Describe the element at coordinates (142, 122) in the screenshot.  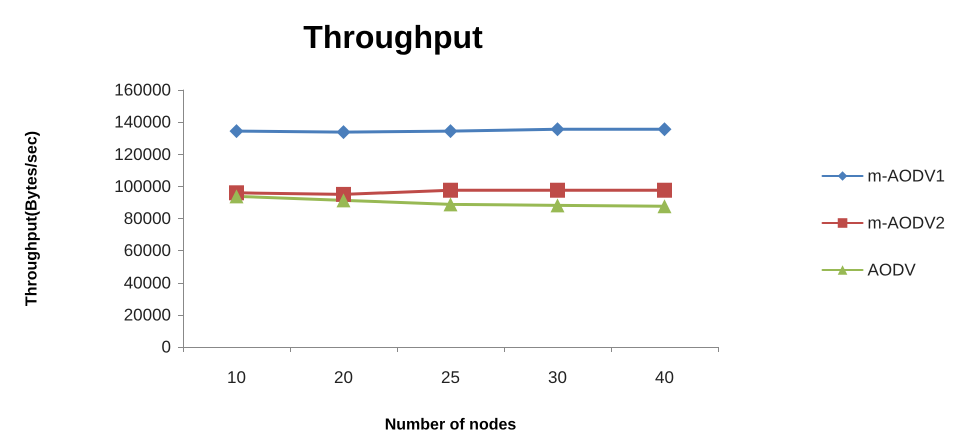
I see `y-tick-label: 140000` at that location.